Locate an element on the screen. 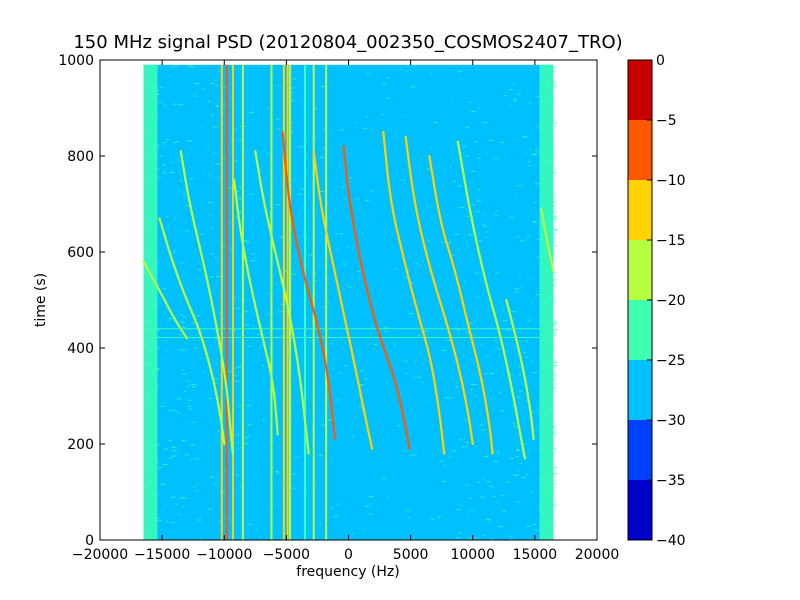  colorbar-tick-label: −30 is located at coordinates (671, 421).